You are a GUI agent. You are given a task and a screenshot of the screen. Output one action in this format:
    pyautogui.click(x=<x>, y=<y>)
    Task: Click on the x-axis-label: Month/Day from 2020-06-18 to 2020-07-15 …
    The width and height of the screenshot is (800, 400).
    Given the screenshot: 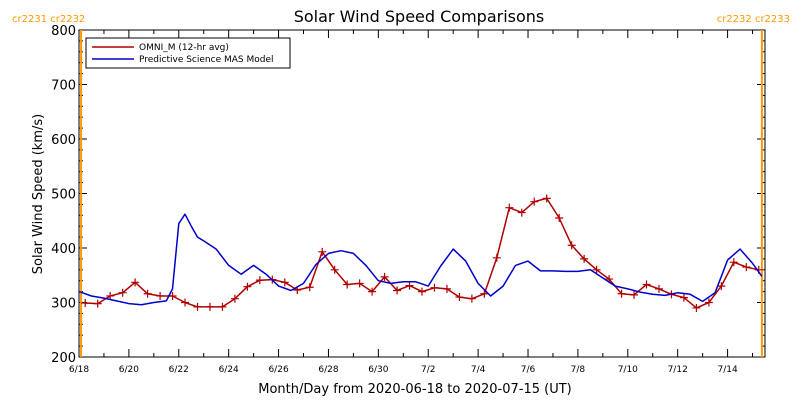 What is the action you would take?
    pyautogui.click(x=414, y=389)
    